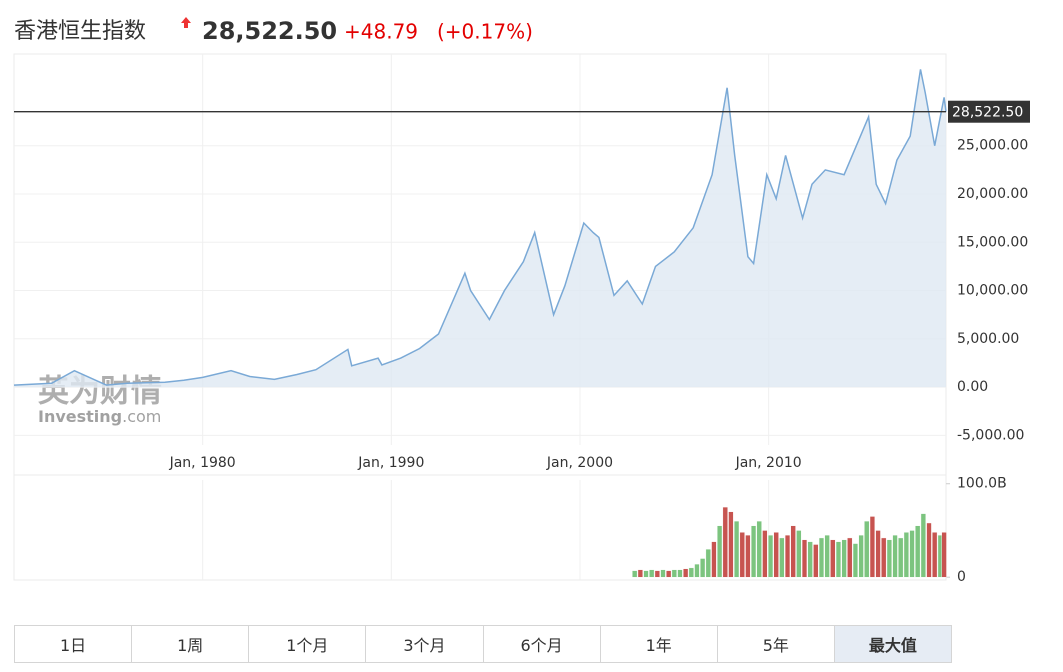  Describe the element at coordinates (269, 31) in the screenshot. I see `index-price: 28,522.50` at that location.